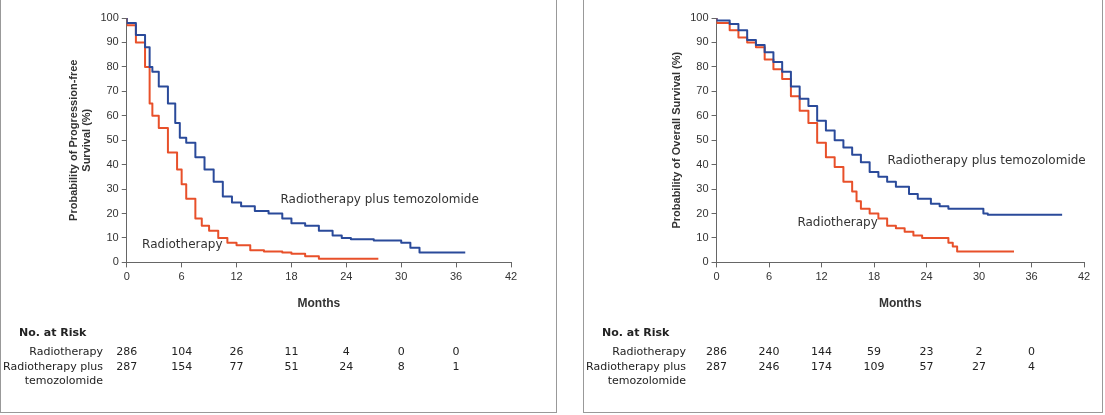 The height and width of the screenshot is (415, 1105). What do you see at coordinates (822, 351) in the screenshot?
I see `text: 144` at bounding box center [822, 351].